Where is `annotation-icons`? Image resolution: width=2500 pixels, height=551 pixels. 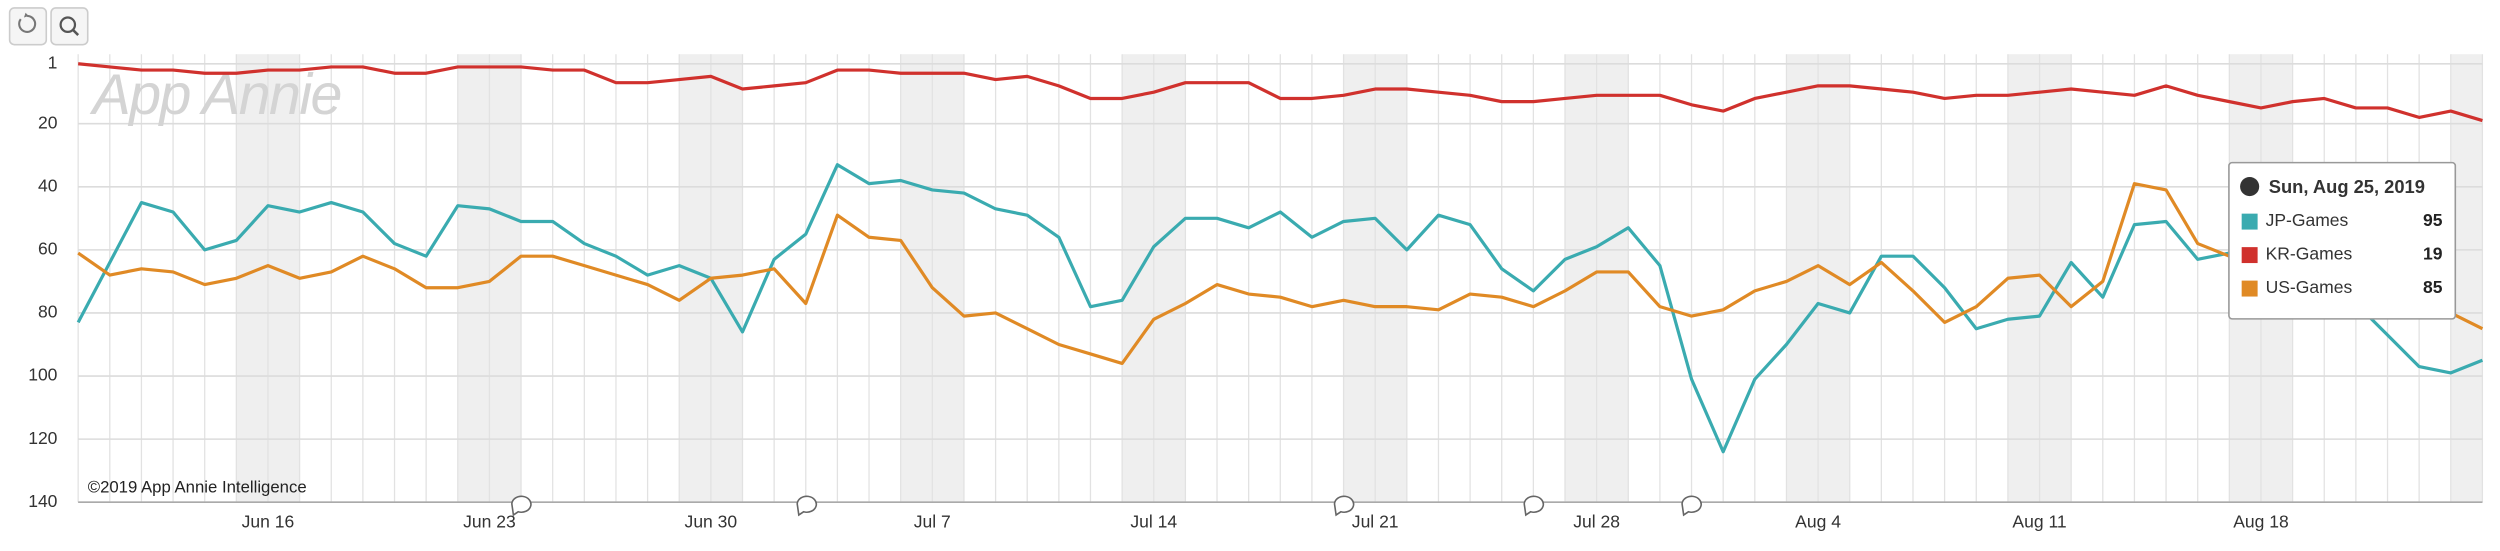
annotation-icons is located at coordinates (1106, 506).